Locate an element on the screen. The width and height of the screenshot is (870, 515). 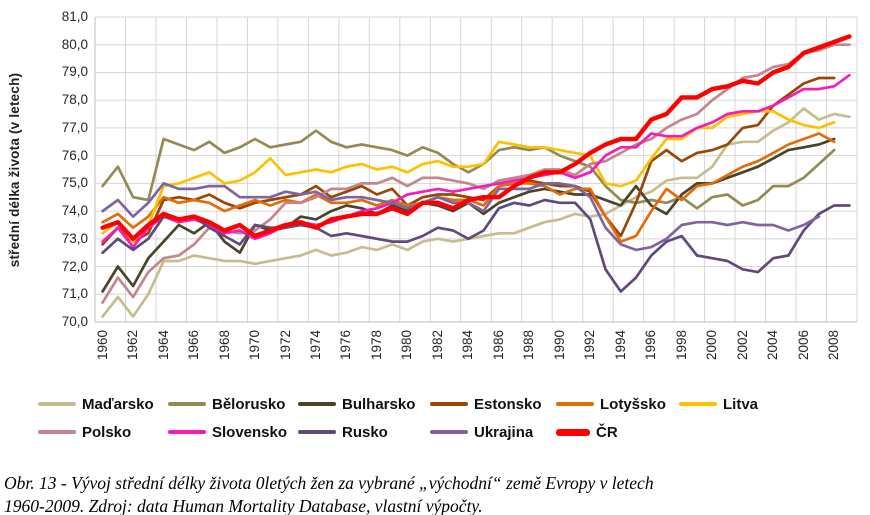
legend-label: Ukrajina is located at coordinates (504, 432).